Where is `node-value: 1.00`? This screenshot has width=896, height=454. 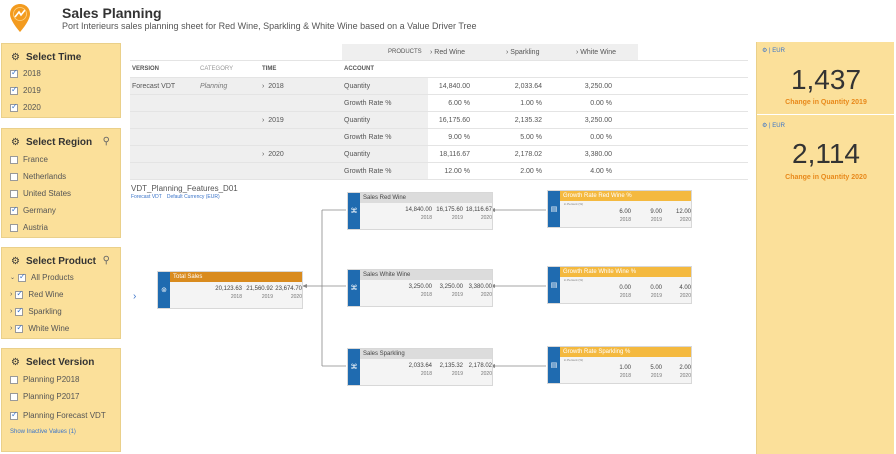
node-value: 1.00 is located at coordinates (625, 368).